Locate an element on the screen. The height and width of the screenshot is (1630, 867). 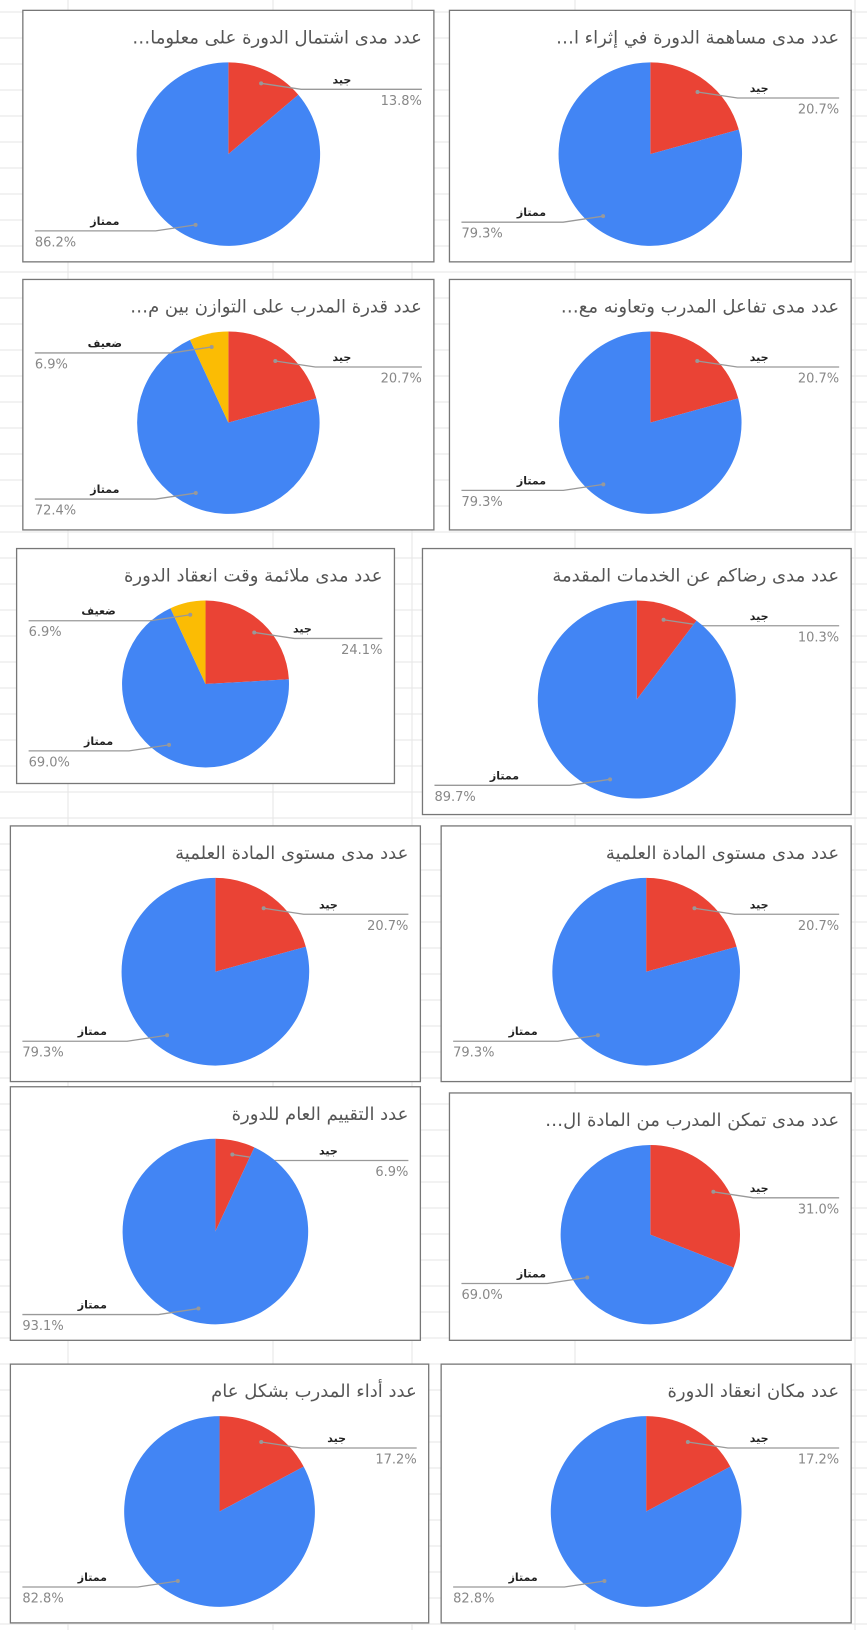
chart-title: عدد مكان انعقاد الدورة is located at coordinates (753, 1391).